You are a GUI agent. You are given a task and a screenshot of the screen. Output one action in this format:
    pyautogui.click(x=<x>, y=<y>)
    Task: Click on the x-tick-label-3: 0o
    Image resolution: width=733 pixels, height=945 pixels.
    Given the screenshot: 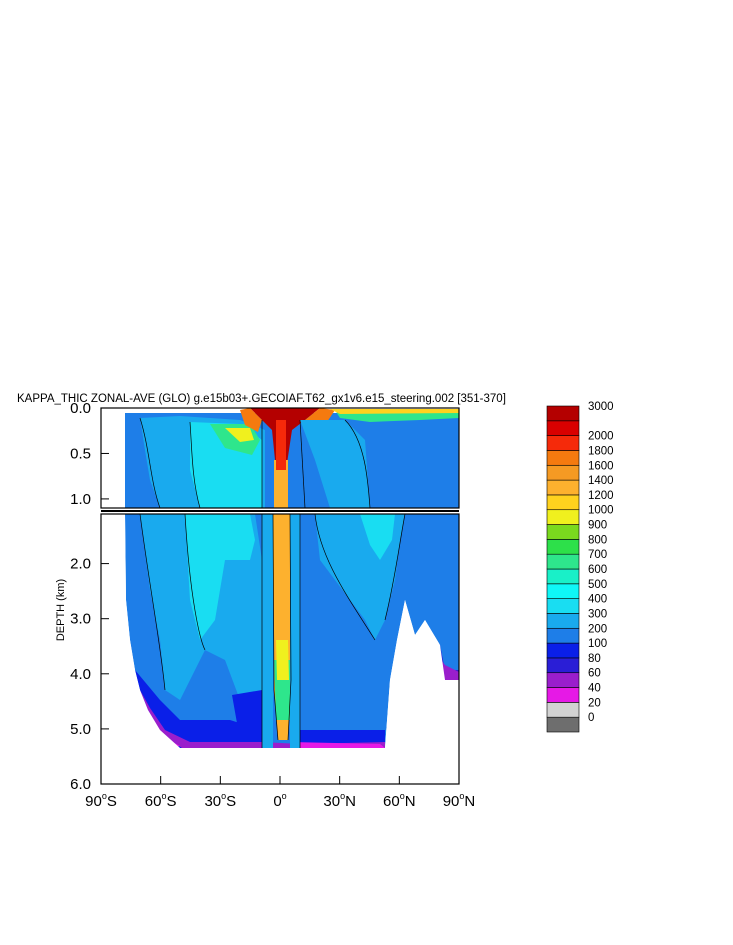 What is the action you would take?
    pyautogui.click(x=279, y=800)
    